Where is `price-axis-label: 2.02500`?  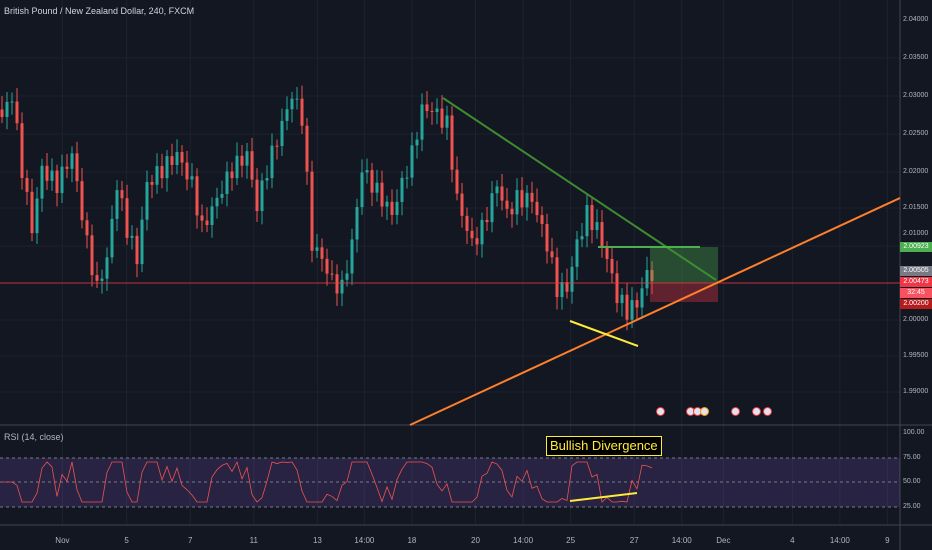
price-axis-label: 2.02500 is located at coordinates (916, 133).